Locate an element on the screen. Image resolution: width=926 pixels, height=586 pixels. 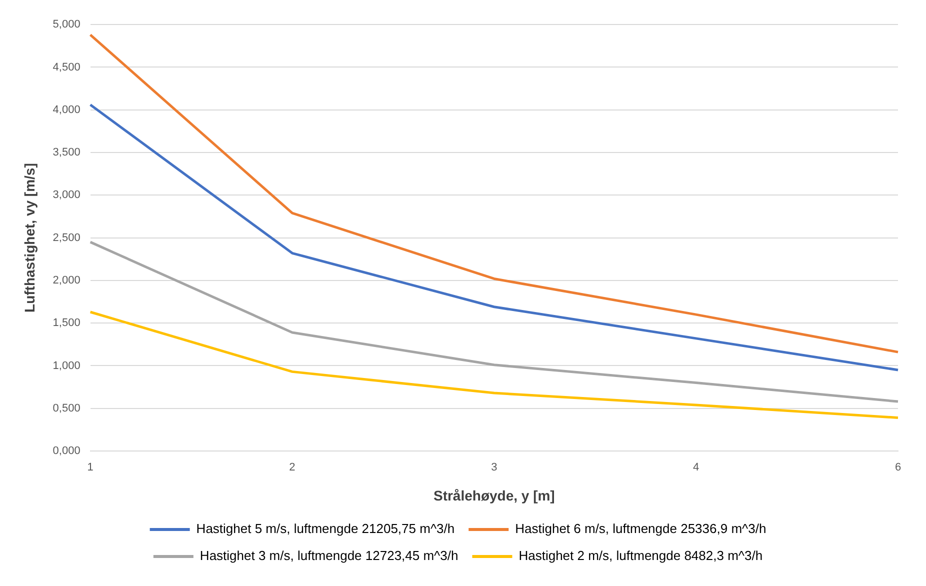
y-tick-label: 2,500 is located at coordinates (66, 238).